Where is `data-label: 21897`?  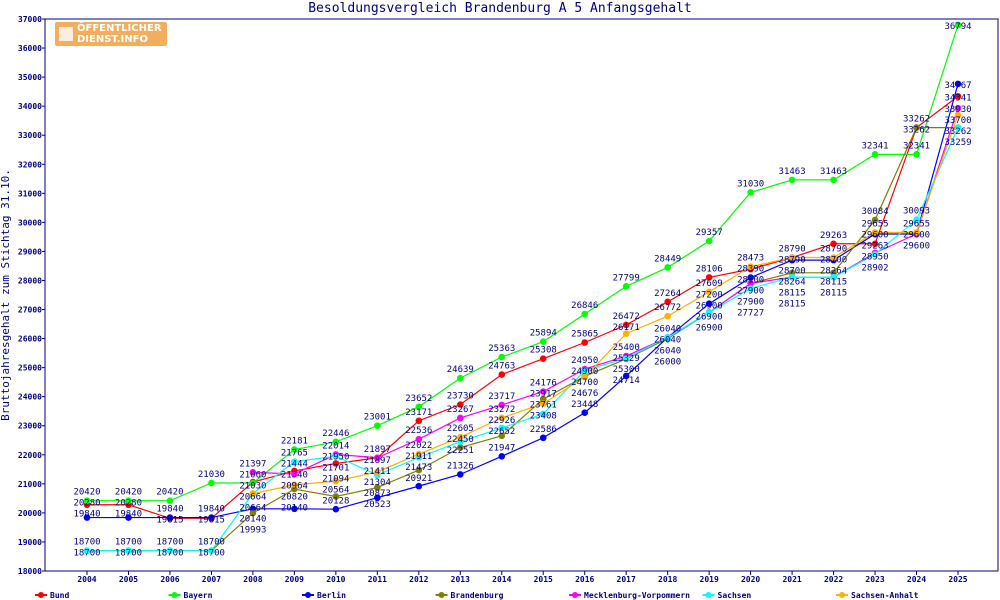 data-label: 21897 is located at coordinates (377, 450).